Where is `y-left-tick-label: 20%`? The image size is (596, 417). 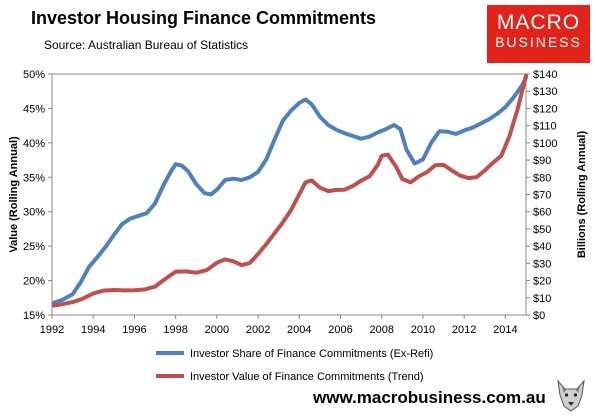 y-left-tick-label: 20% is located at coordinates (34, 282).